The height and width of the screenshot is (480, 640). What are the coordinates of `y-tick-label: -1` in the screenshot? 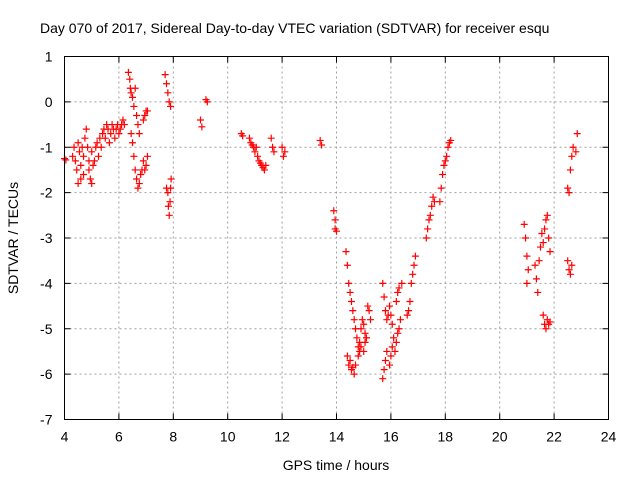 It's located at (46, 147).